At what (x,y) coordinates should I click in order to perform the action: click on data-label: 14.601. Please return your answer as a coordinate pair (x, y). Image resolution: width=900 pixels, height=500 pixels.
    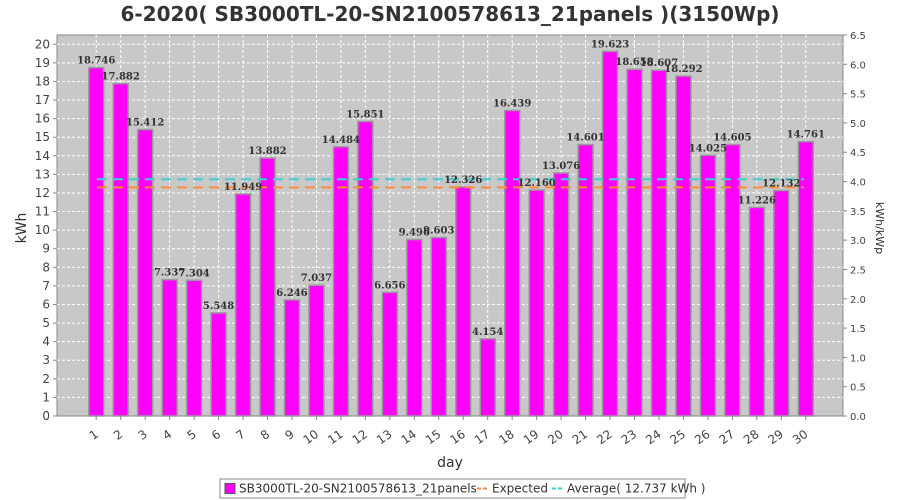
    Looking at the image, I should click on (585, 138).